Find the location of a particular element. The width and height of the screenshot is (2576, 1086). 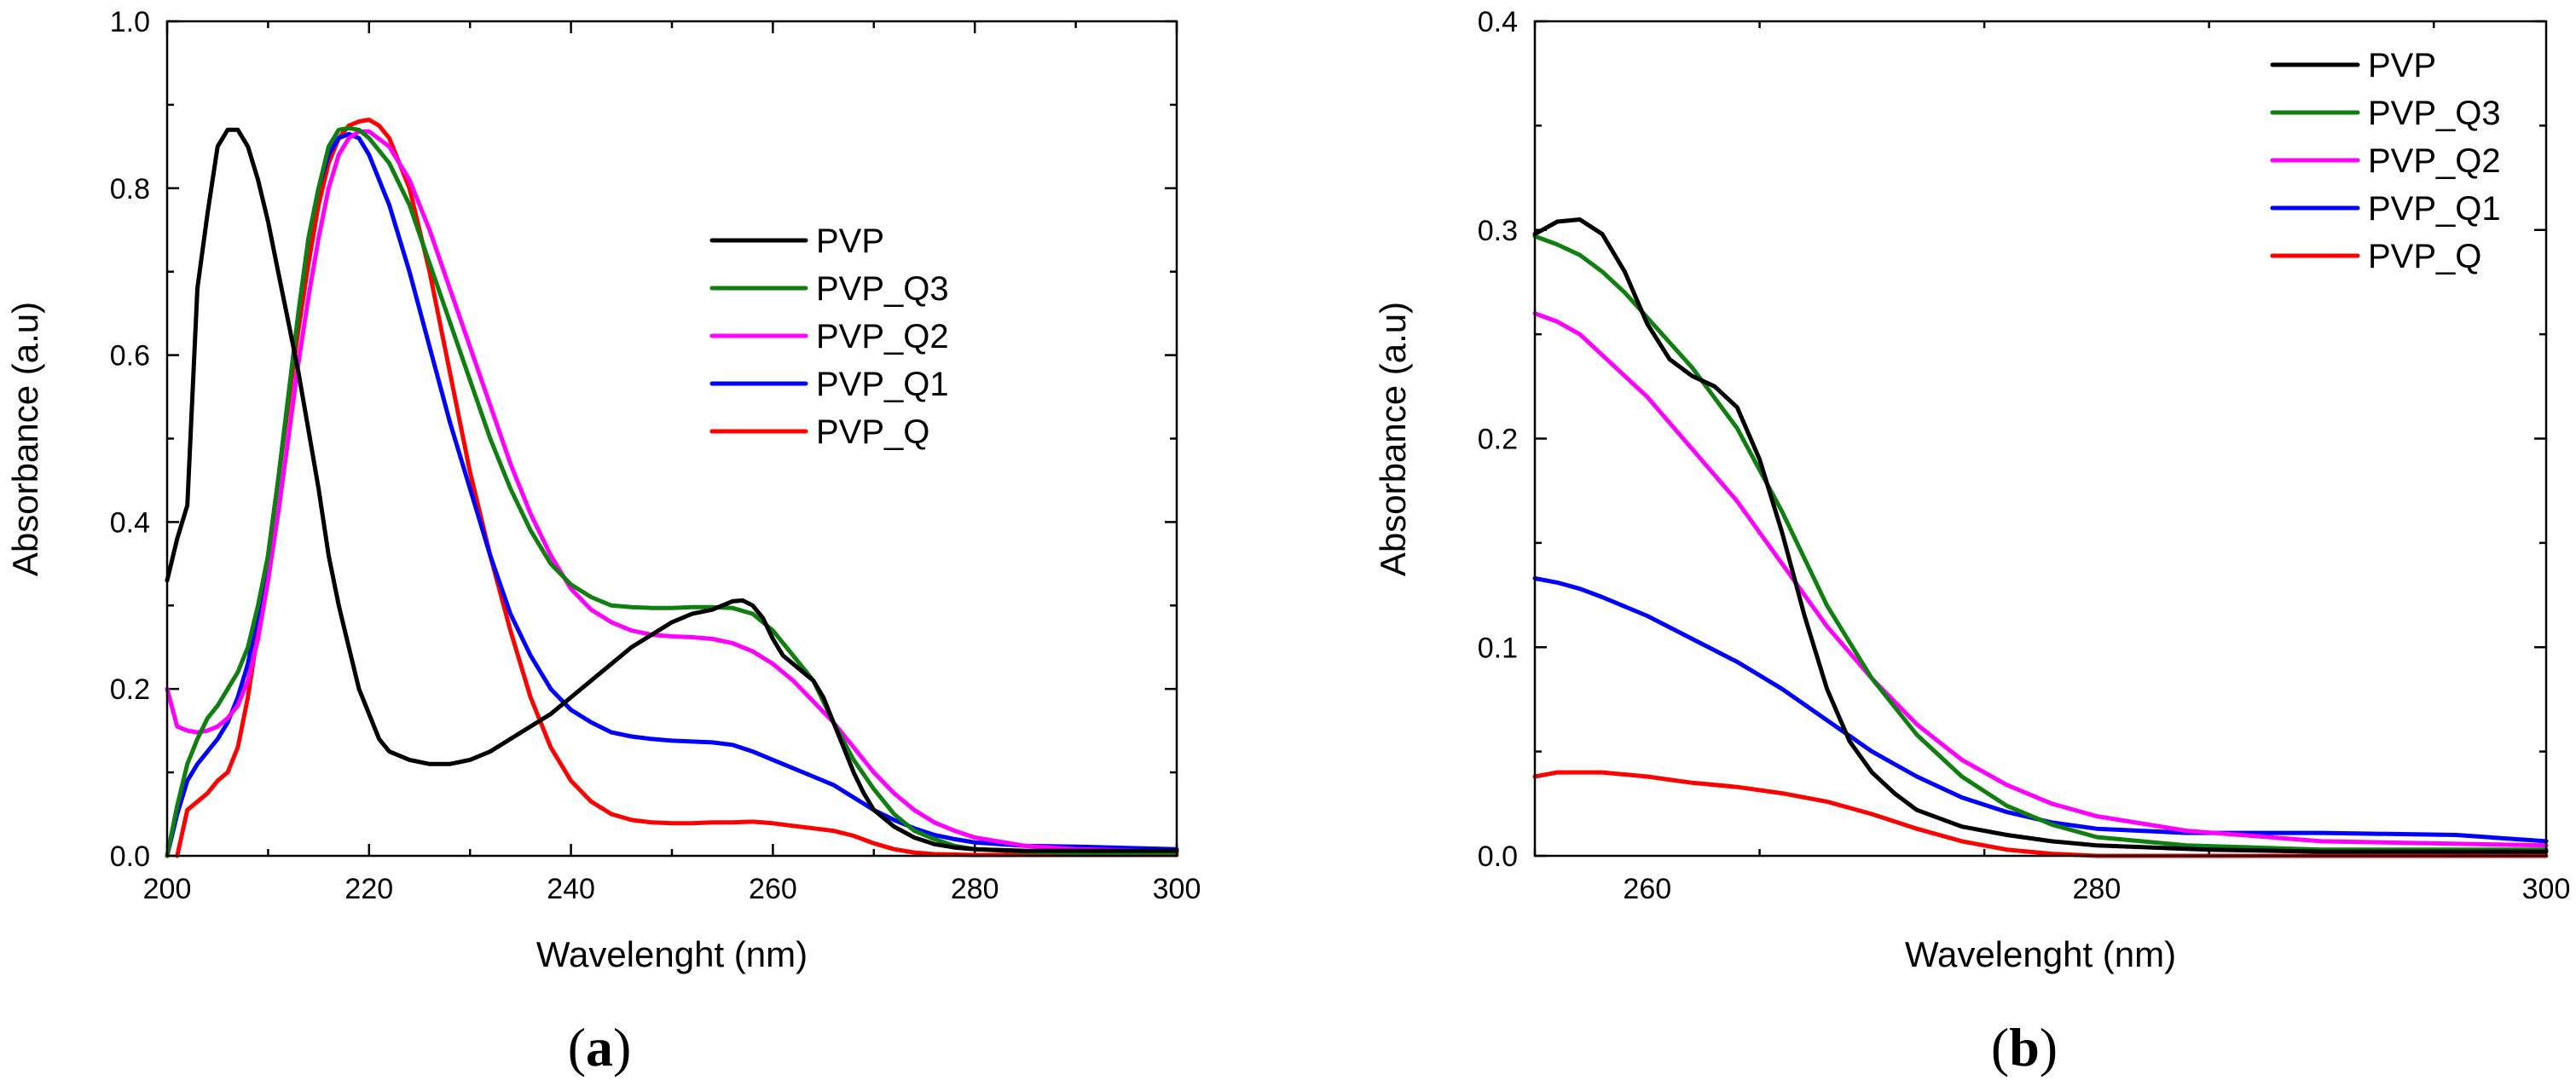

x-axis-title-a: Wavelenght (nm) is located at coordinates (672, 954).